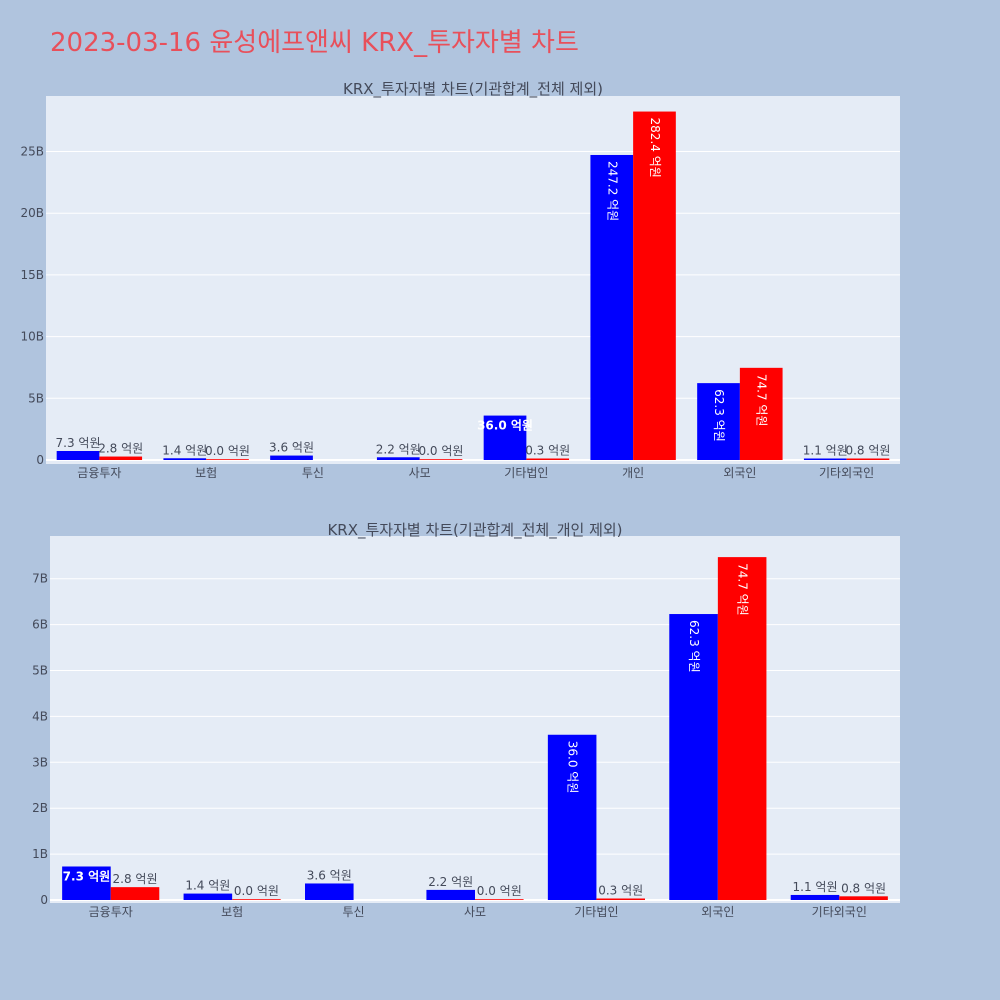 This screenshot has height=1000, width=1000. What do you see at coordinates (40, 808) in the screenshot?
I see `y-tick-label: 2B` at bounding box center [40, 808].